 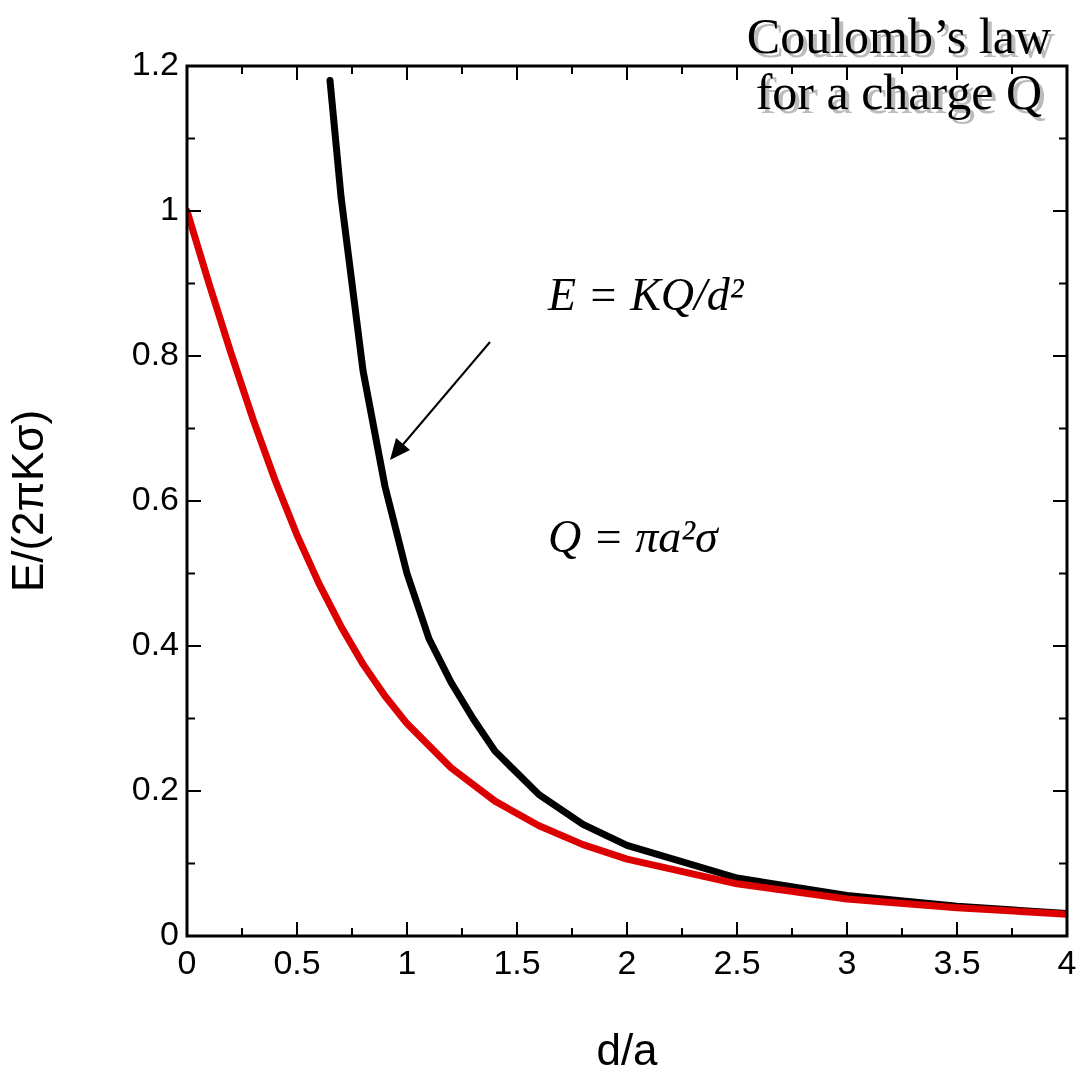 I want to click on x-tick-label: 2.5, so click(x=737, y=961).